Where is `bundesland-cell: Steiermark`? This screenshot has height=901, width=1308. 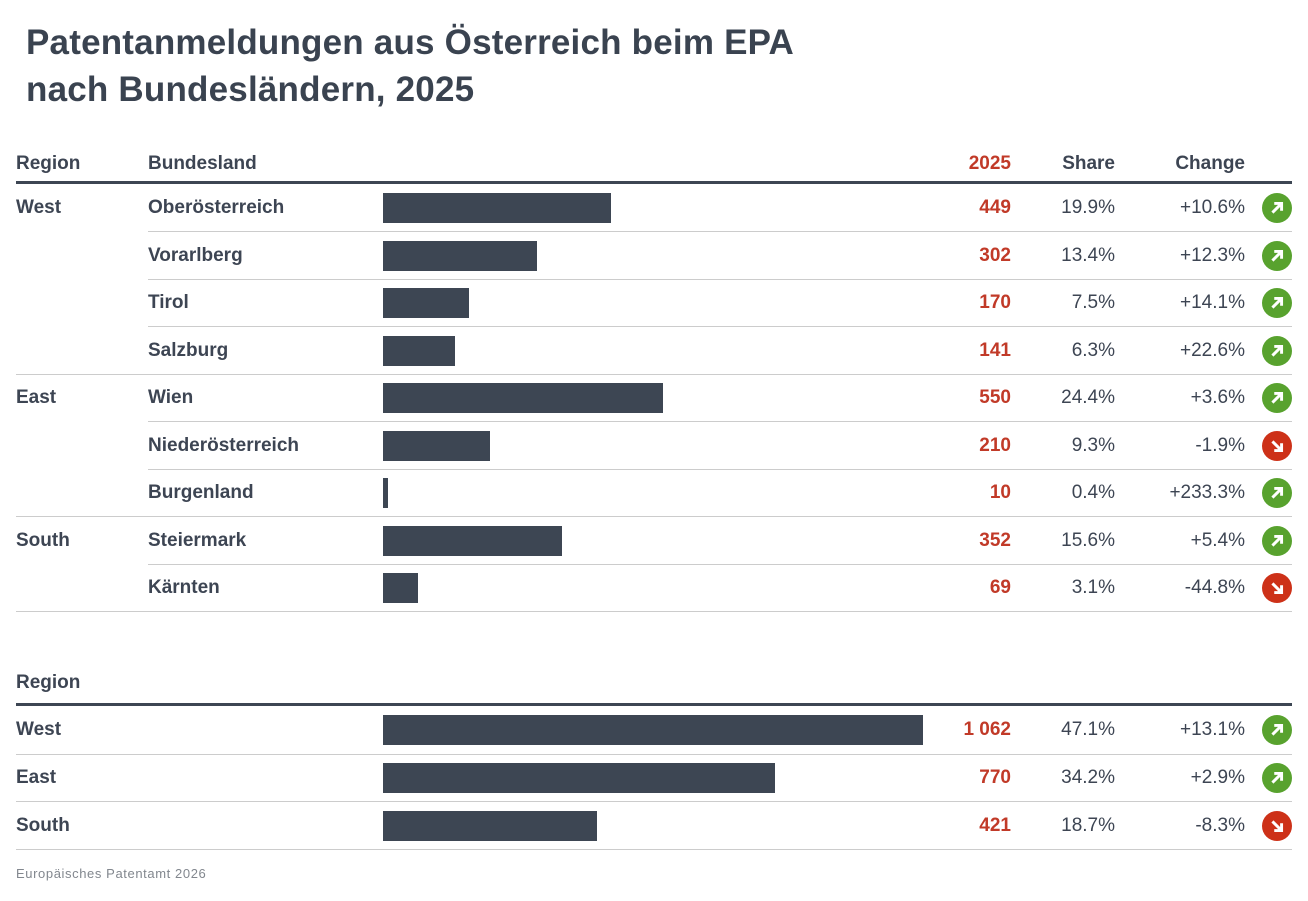
bundesland-cell: Steiermark is located at coordinates (265, 540).